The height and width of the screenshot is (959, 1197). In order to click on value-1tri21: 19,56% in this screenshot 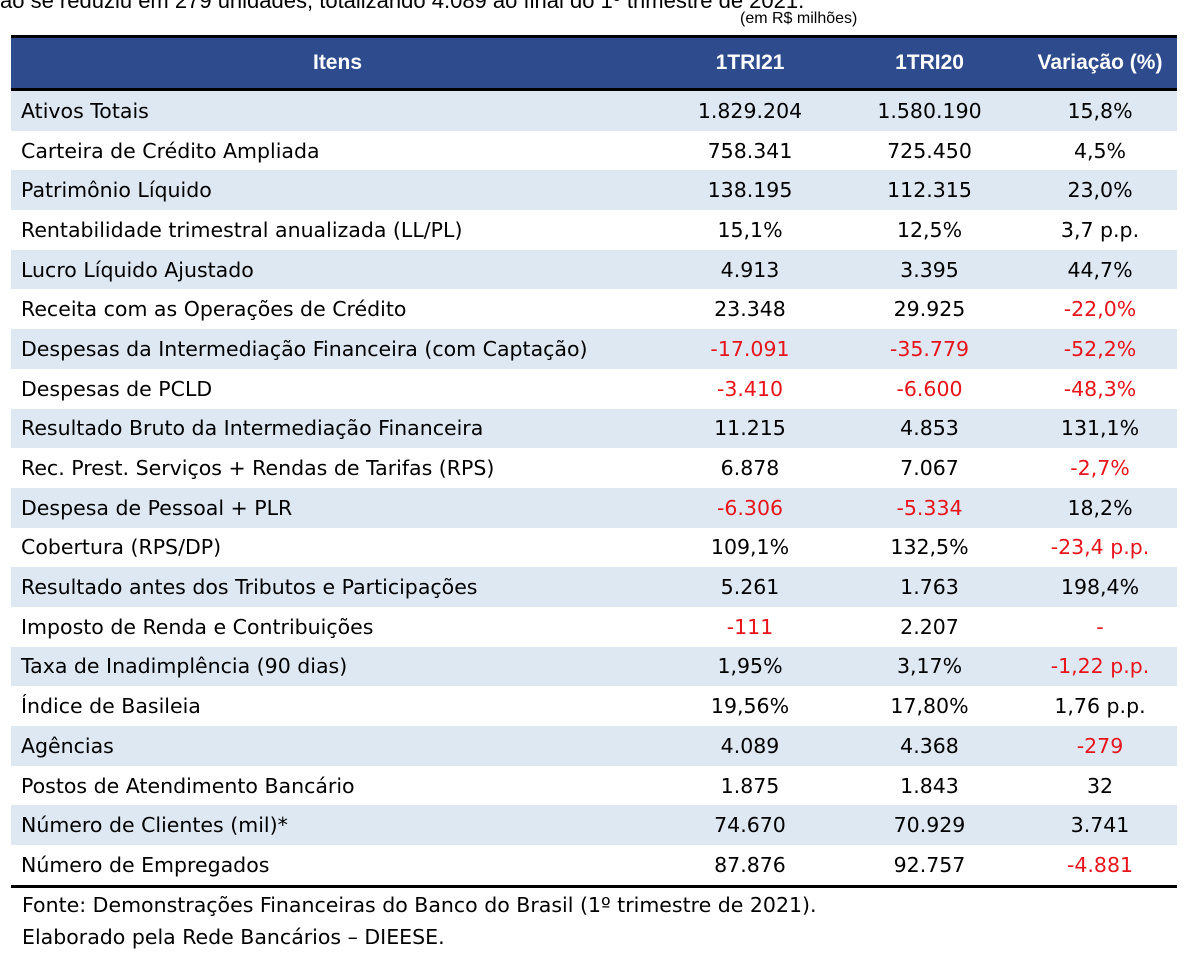, I will do `click(750, 706)`.